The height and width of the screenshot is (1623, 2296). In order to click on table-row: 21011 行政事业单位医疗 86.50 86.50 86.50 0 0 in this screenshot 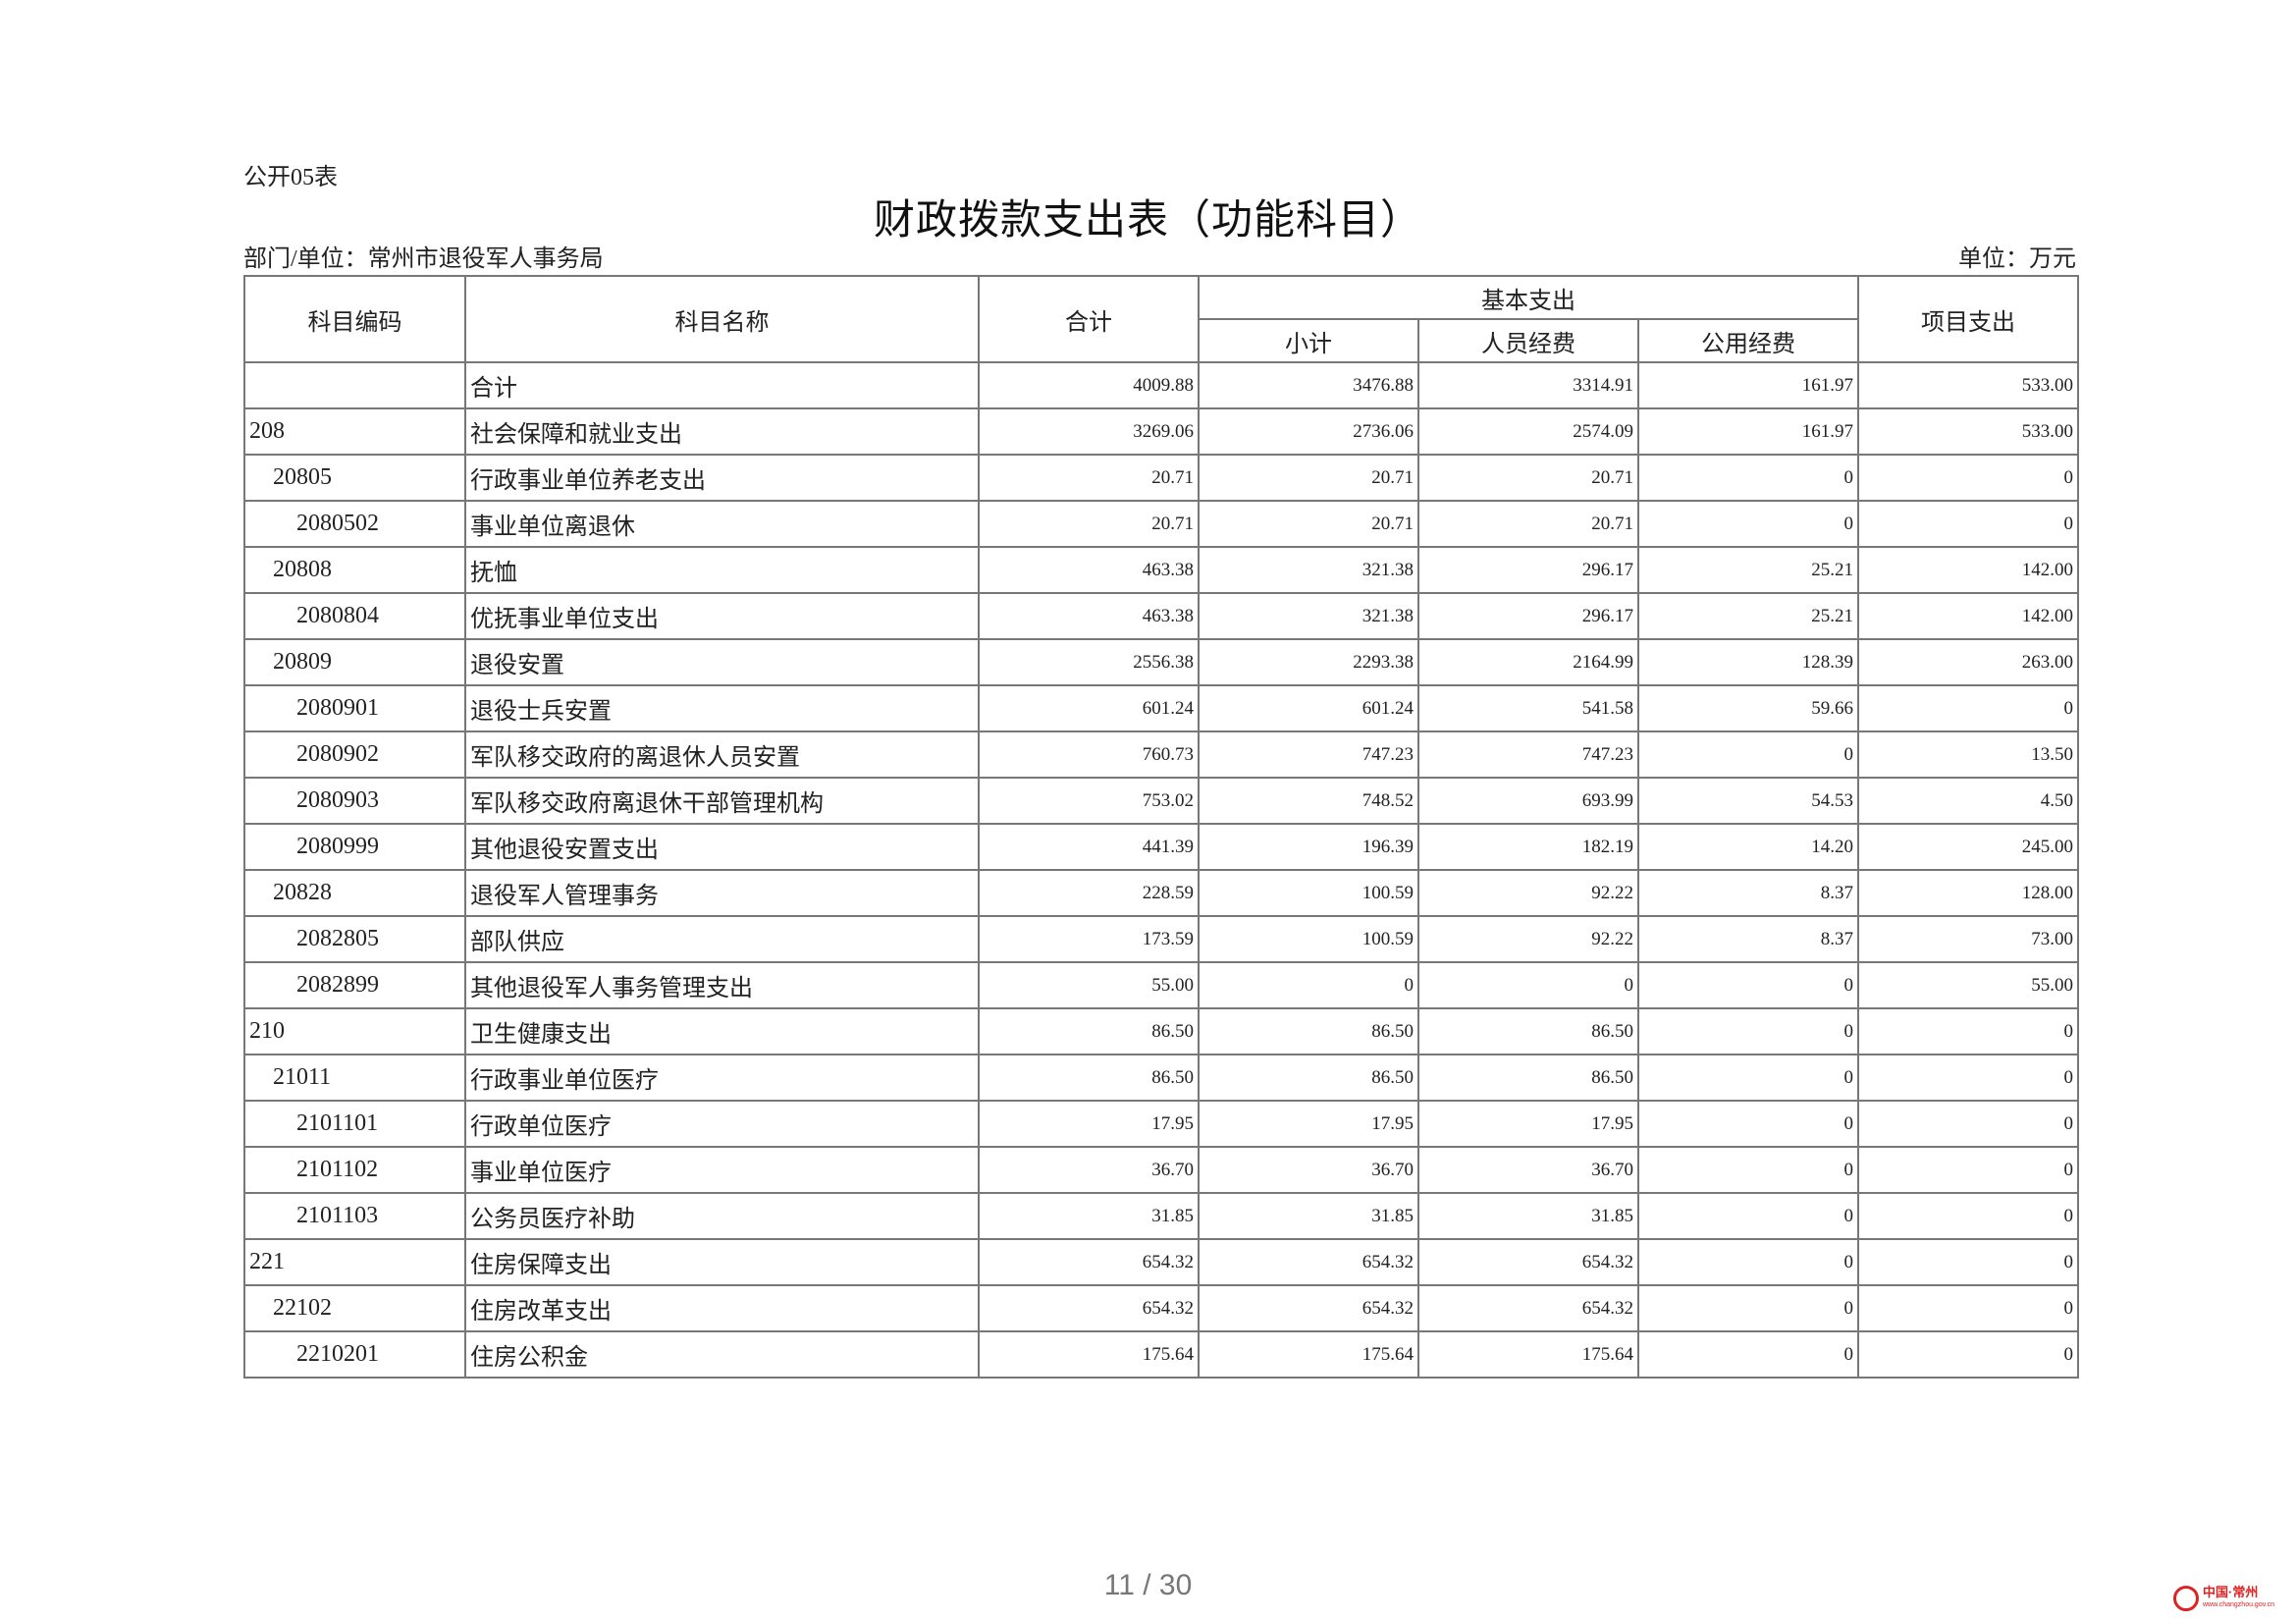, I will do `click(1161, 1078)`.